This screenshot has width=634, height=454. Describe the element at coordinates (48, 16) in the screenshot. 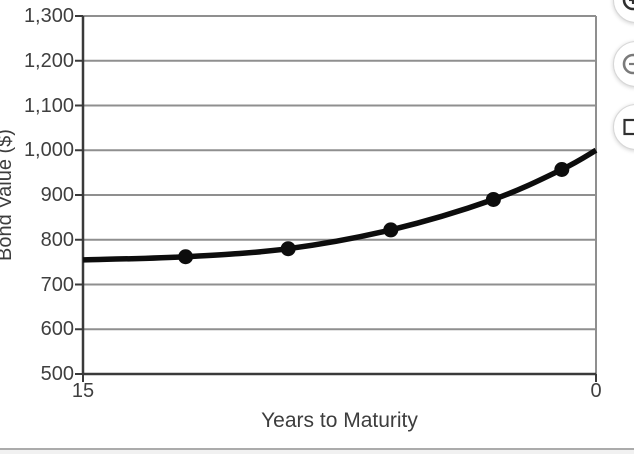

I see `y-tick-label: 1,300` at that location.